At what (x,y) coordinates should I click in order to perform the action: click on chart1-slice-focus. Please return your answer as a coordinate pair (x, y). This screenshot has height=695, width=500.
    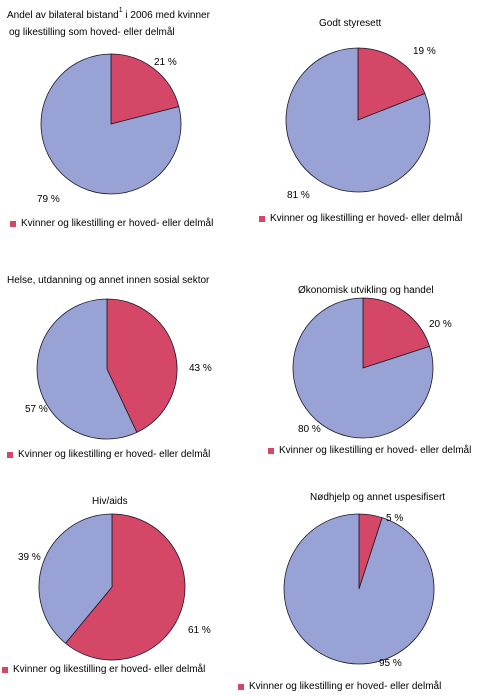
    Looking at the image, I should click on (145, 89).